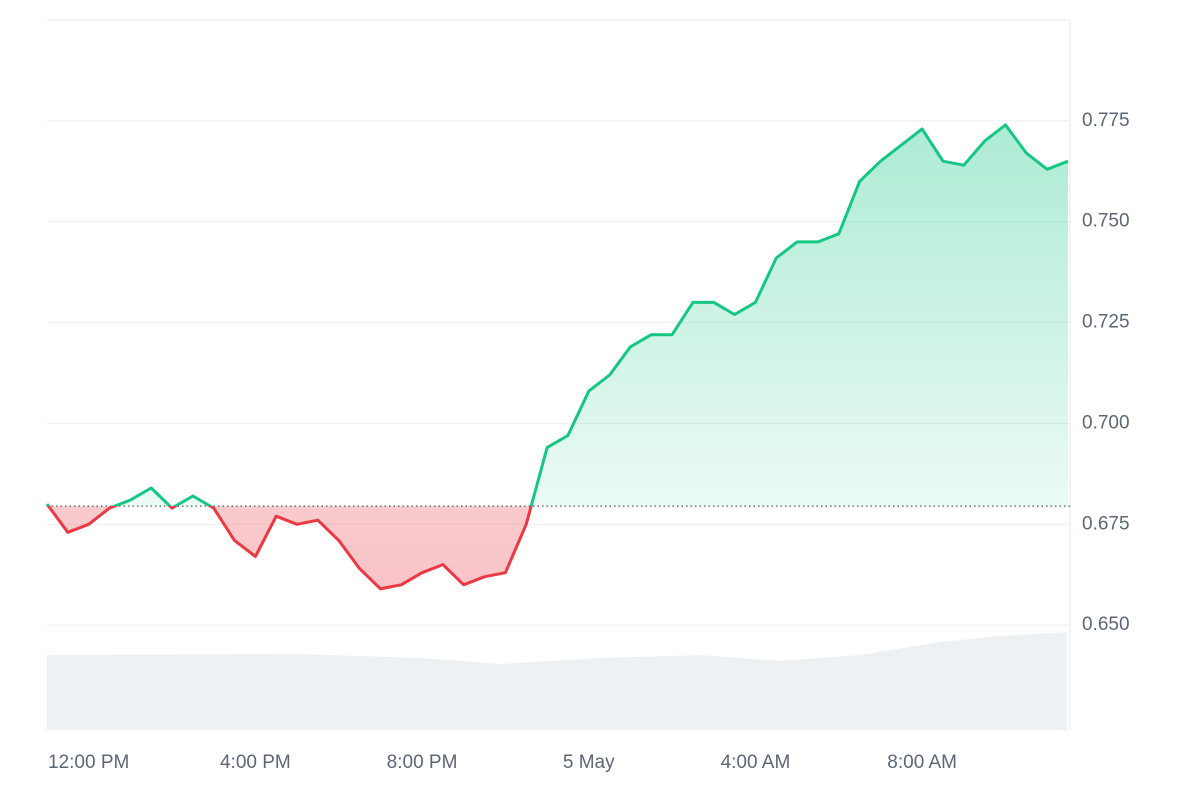 This screenshot has height=800, width=1200. What do you see at coordinates (557, 547) in the screenshot?
I see `area-below` at bounding box center [557, 547].